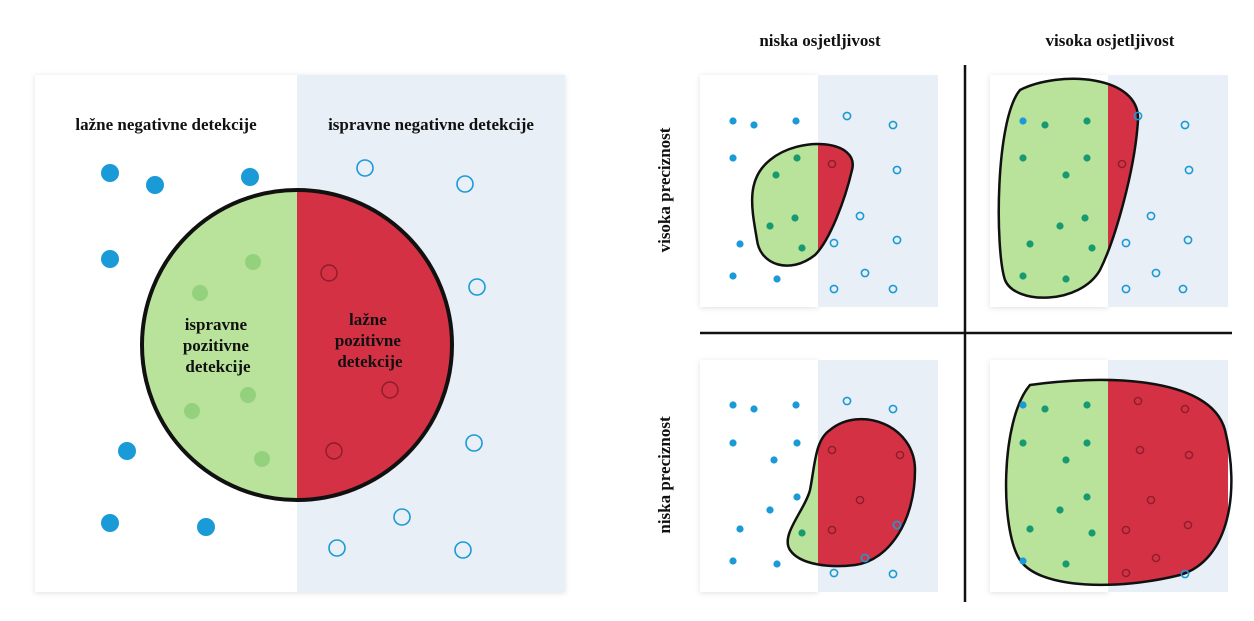 The width and height of the screenshot is (1254, 621). I want to click on column-label: visoka osjetljivost, so click(1110, 40).